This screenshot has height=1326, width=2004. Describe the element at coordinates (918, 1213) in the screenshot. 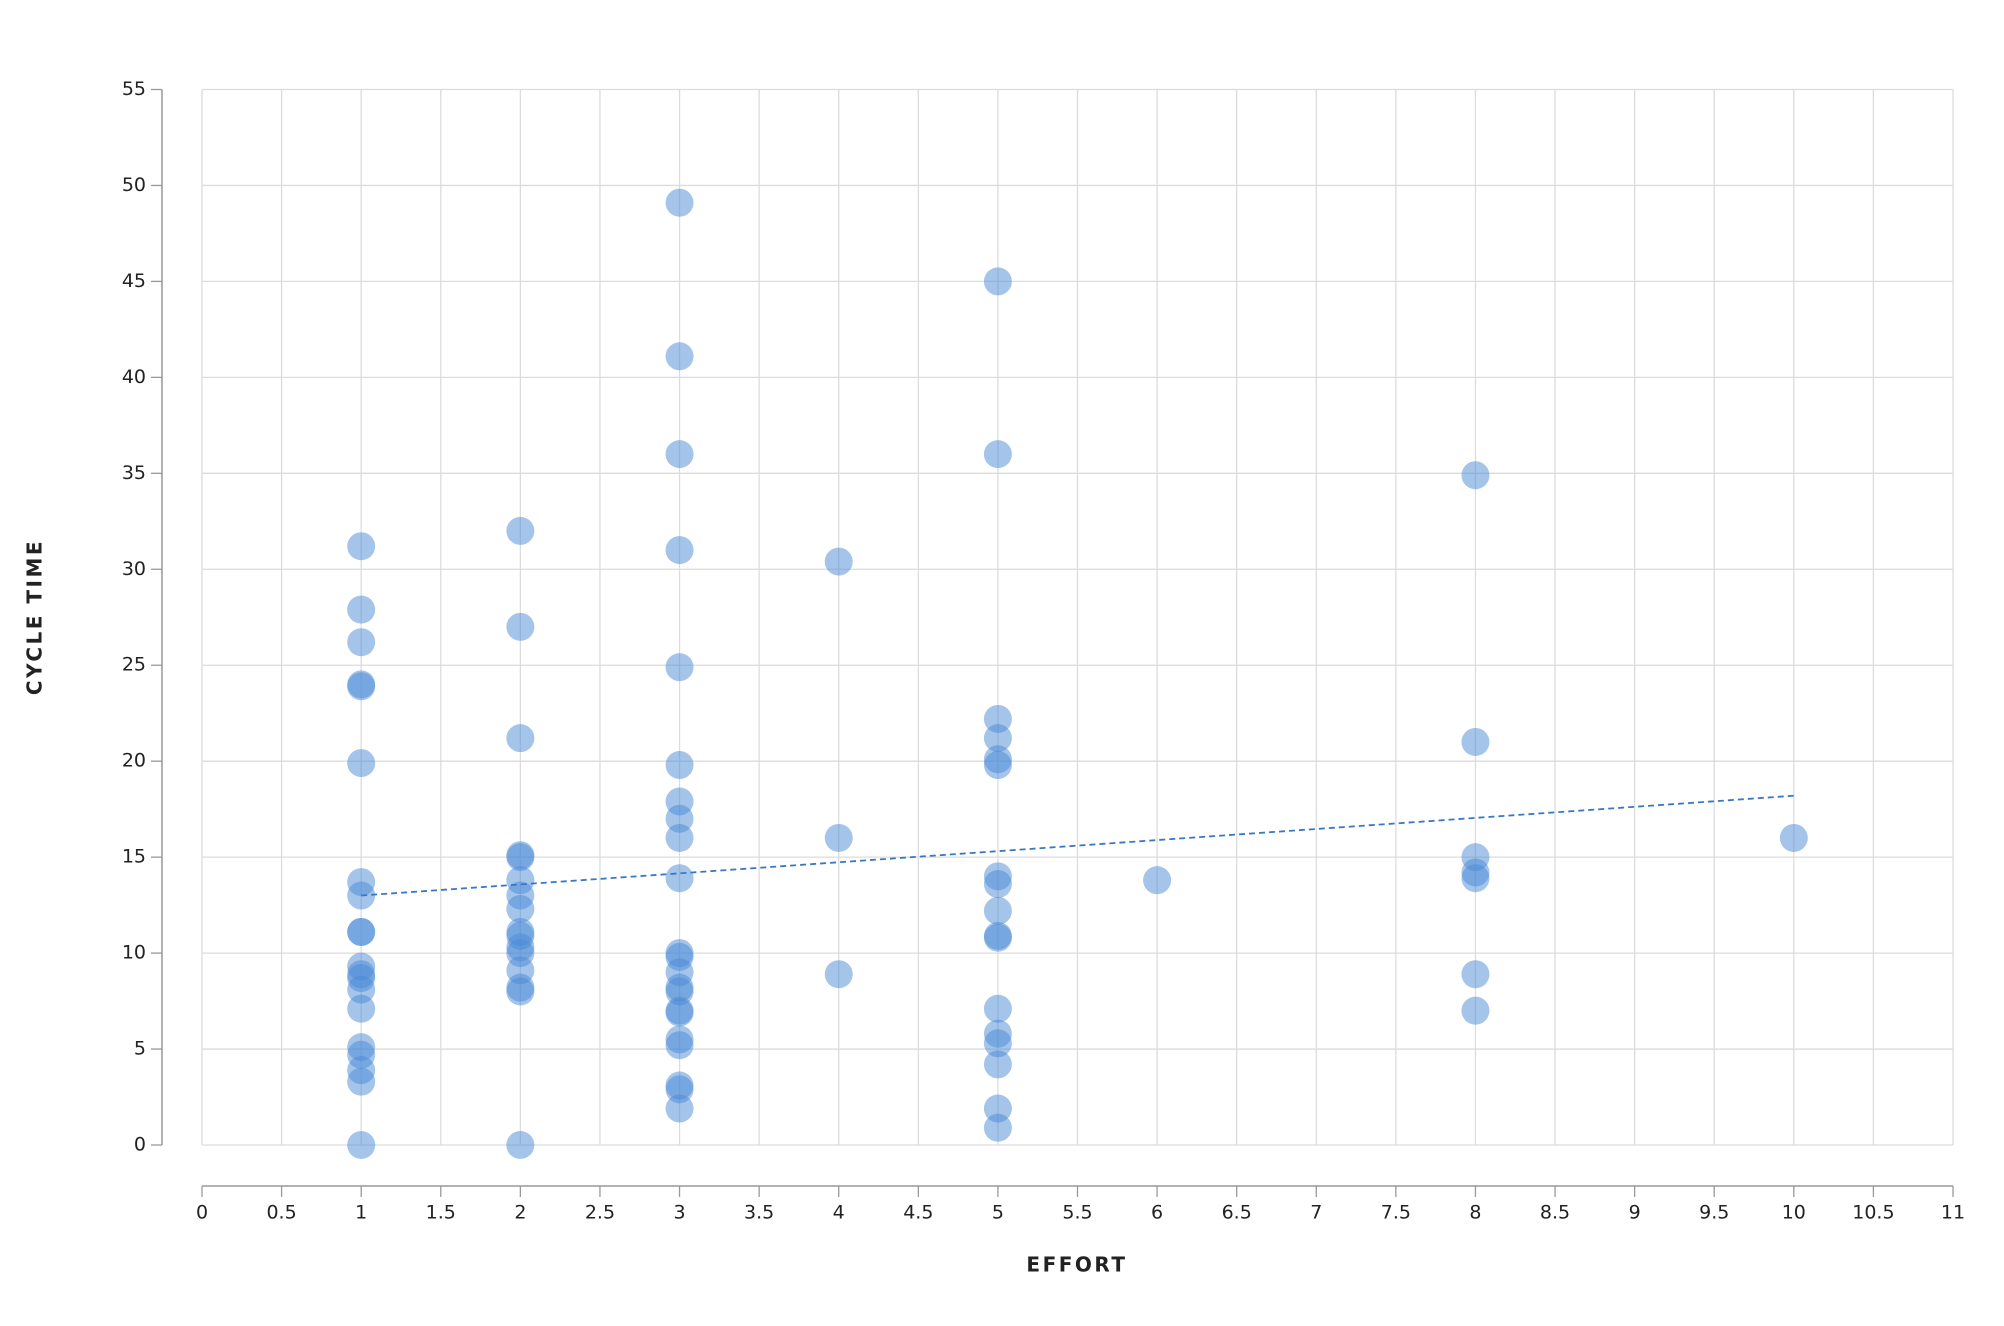

I see `x-tick-label: 4.5` at that location.